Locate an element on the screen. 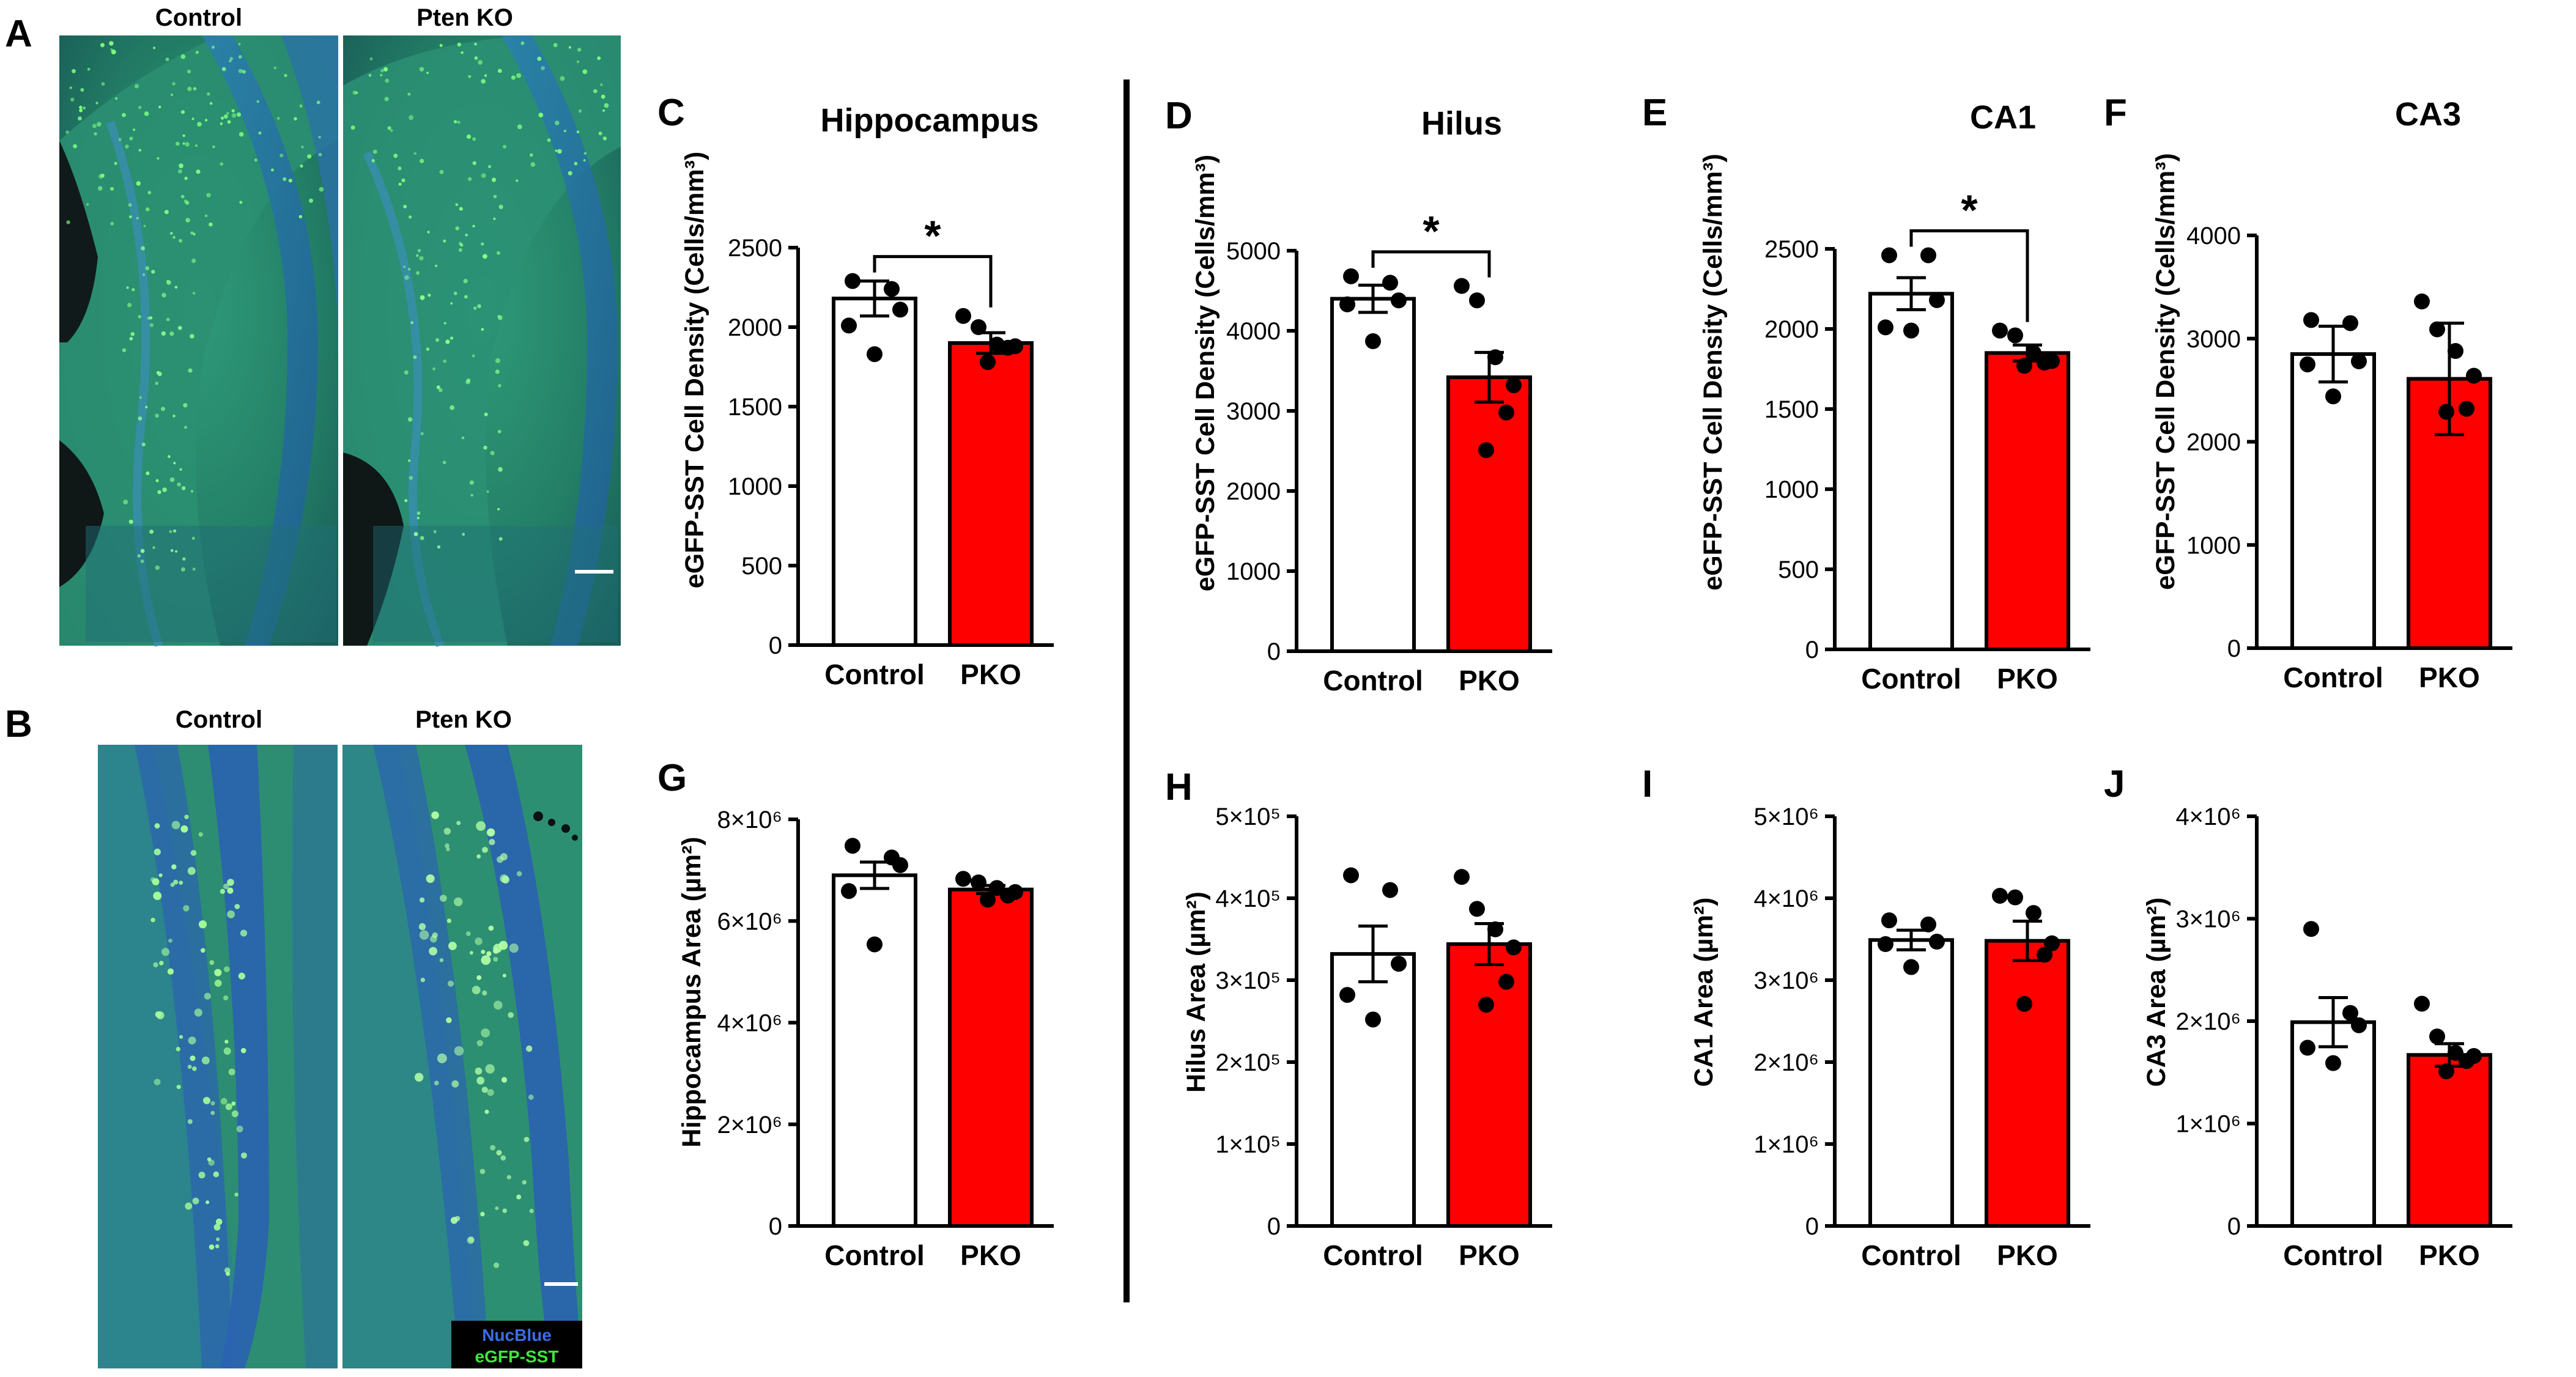 Image resolution: width=2576 pixels, height=1377 pixels. y-tick-label: 8×10⁶ is located at coordinates (749, 820).